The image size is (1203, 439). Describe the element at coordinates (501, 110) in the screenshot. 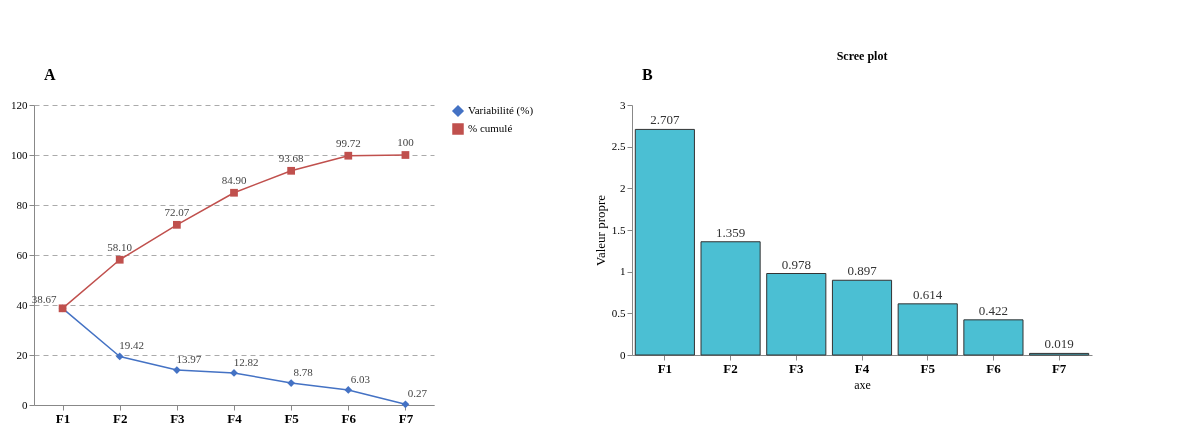

I see `legend-label: Variabilité (%)` at that location.